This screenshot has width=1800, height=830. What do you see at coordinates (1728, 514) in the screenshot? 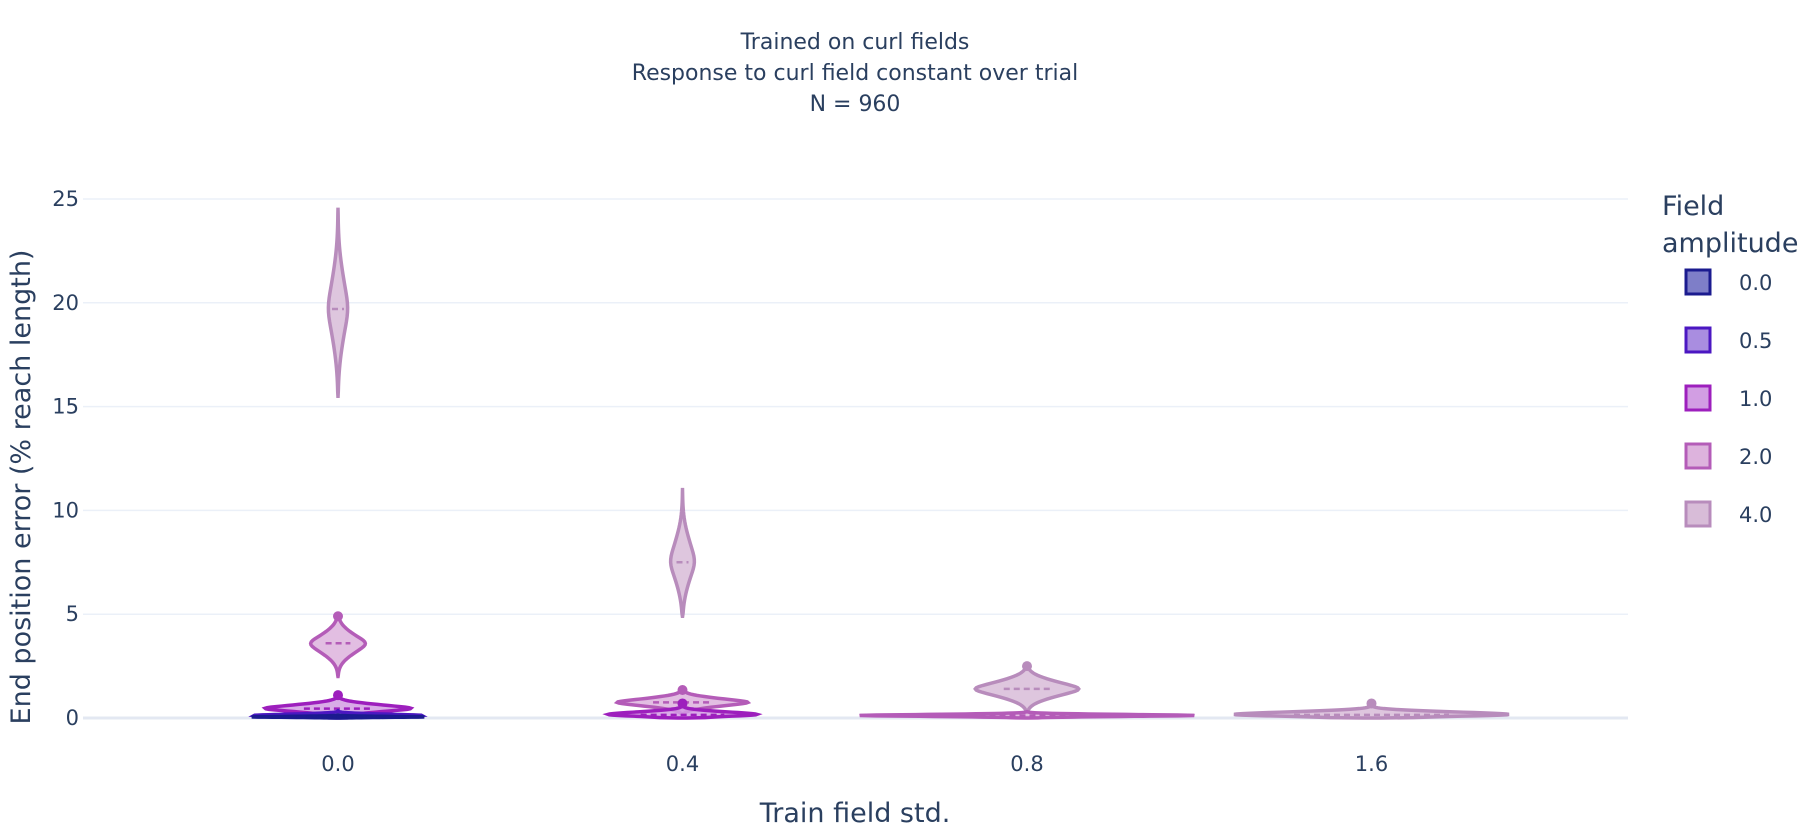
I see `legend-item-4.0: 4.0` at bounding box center [1728, 514].